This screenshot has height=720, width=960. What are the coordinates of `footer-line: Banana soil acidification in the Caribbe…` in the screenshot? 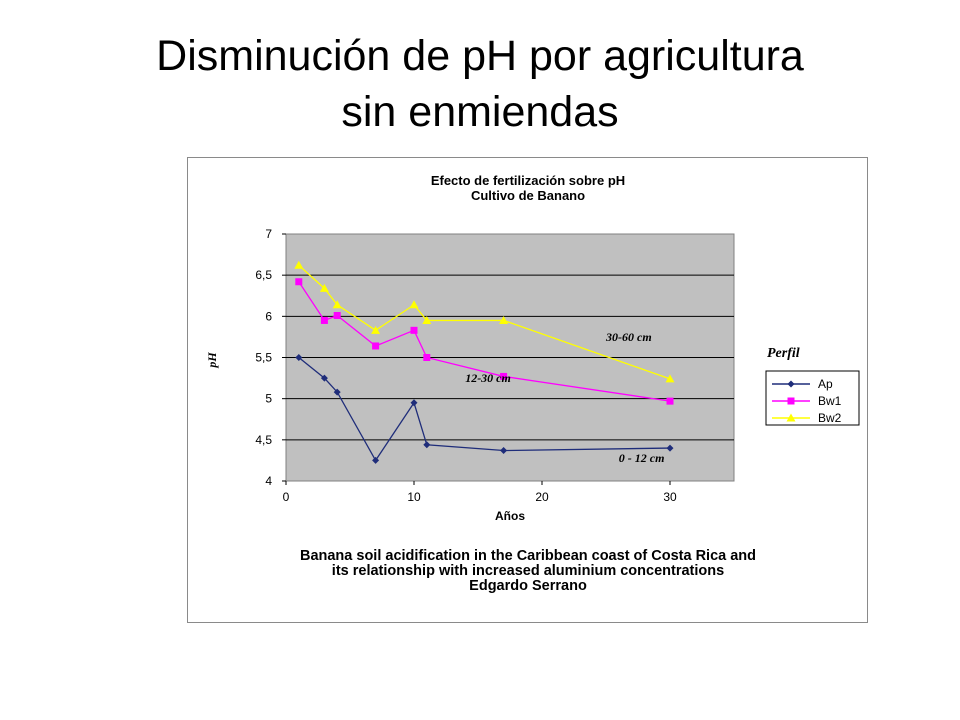 It's located at (528, 556).